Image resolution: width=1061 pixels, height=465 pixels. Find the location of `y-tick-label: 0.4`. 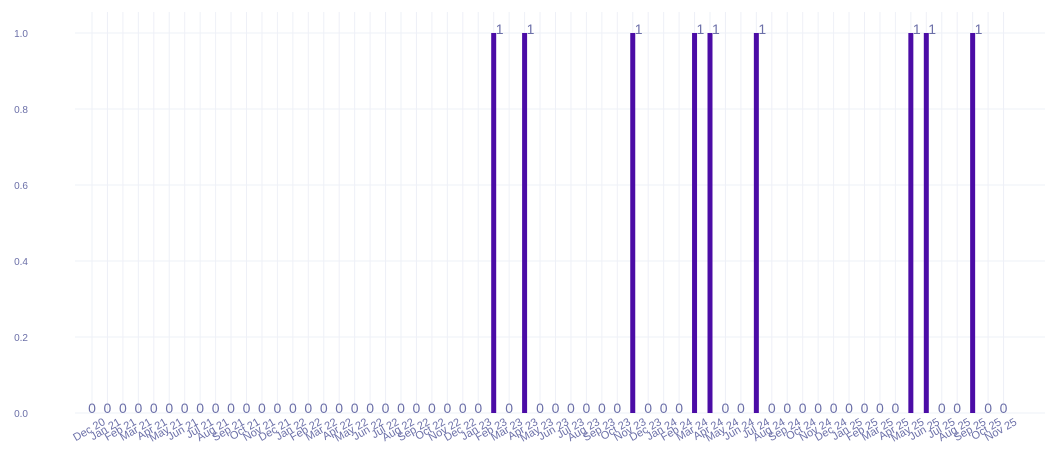

y-tick-label: 0.4 is located at coordinates (21, 262).